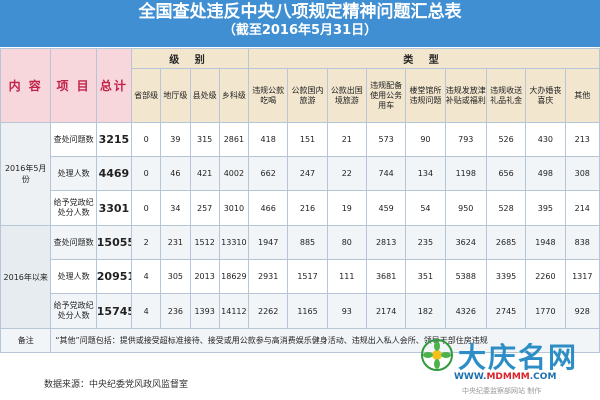 The height and width of the screenshot is (400, 600). I want to click on page-subtitle: （截至2016年5月31日）, so click(300, 30).